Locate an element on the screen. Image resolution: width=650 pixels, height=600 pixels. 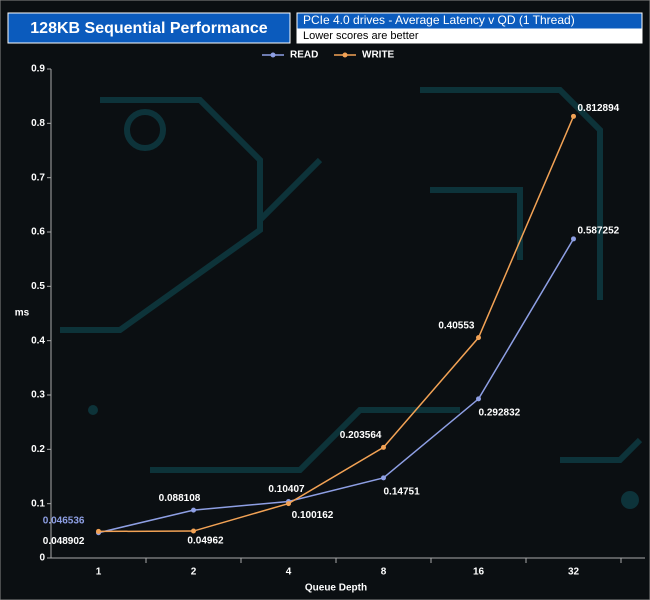
title-box is located at coordinates (149, 28).